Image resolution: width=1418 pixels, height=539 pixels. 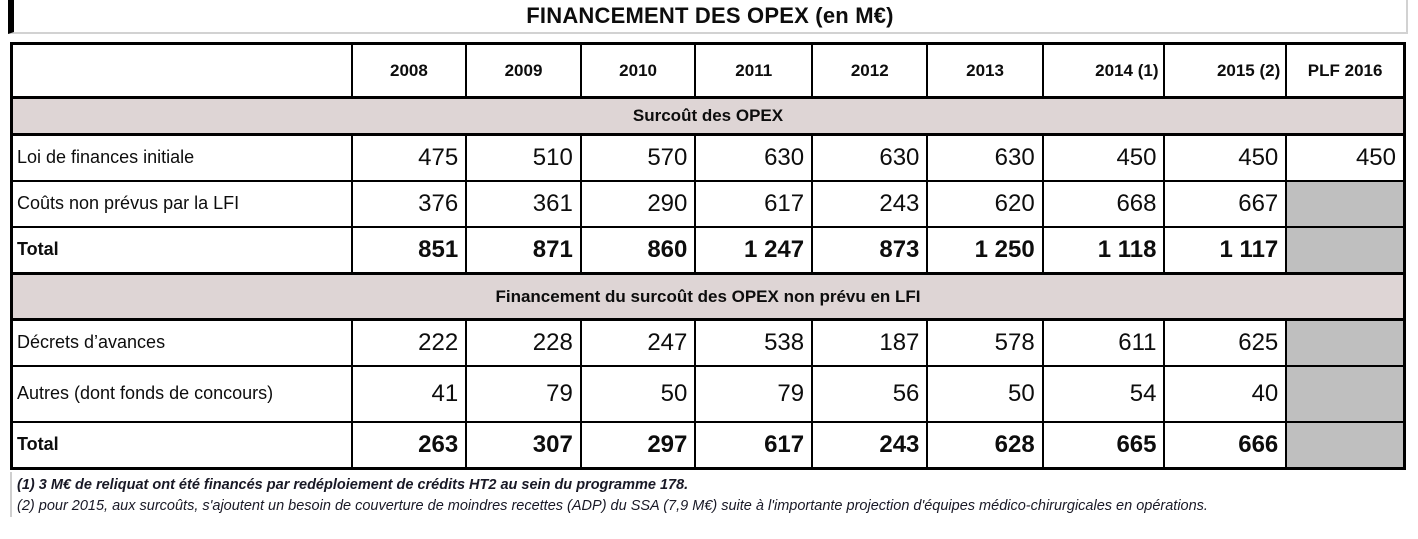 What do you see at coordinates (409, 250) in the screenshot?
I see `value-cell: 851` at bounding box center [409, 250].